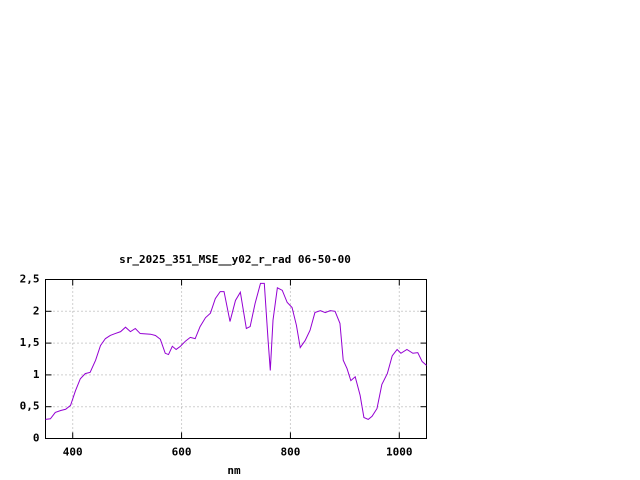 The height and width of the screenshot is (480, 640). I want to click on x-tick-label: 800, so click(290, 452).